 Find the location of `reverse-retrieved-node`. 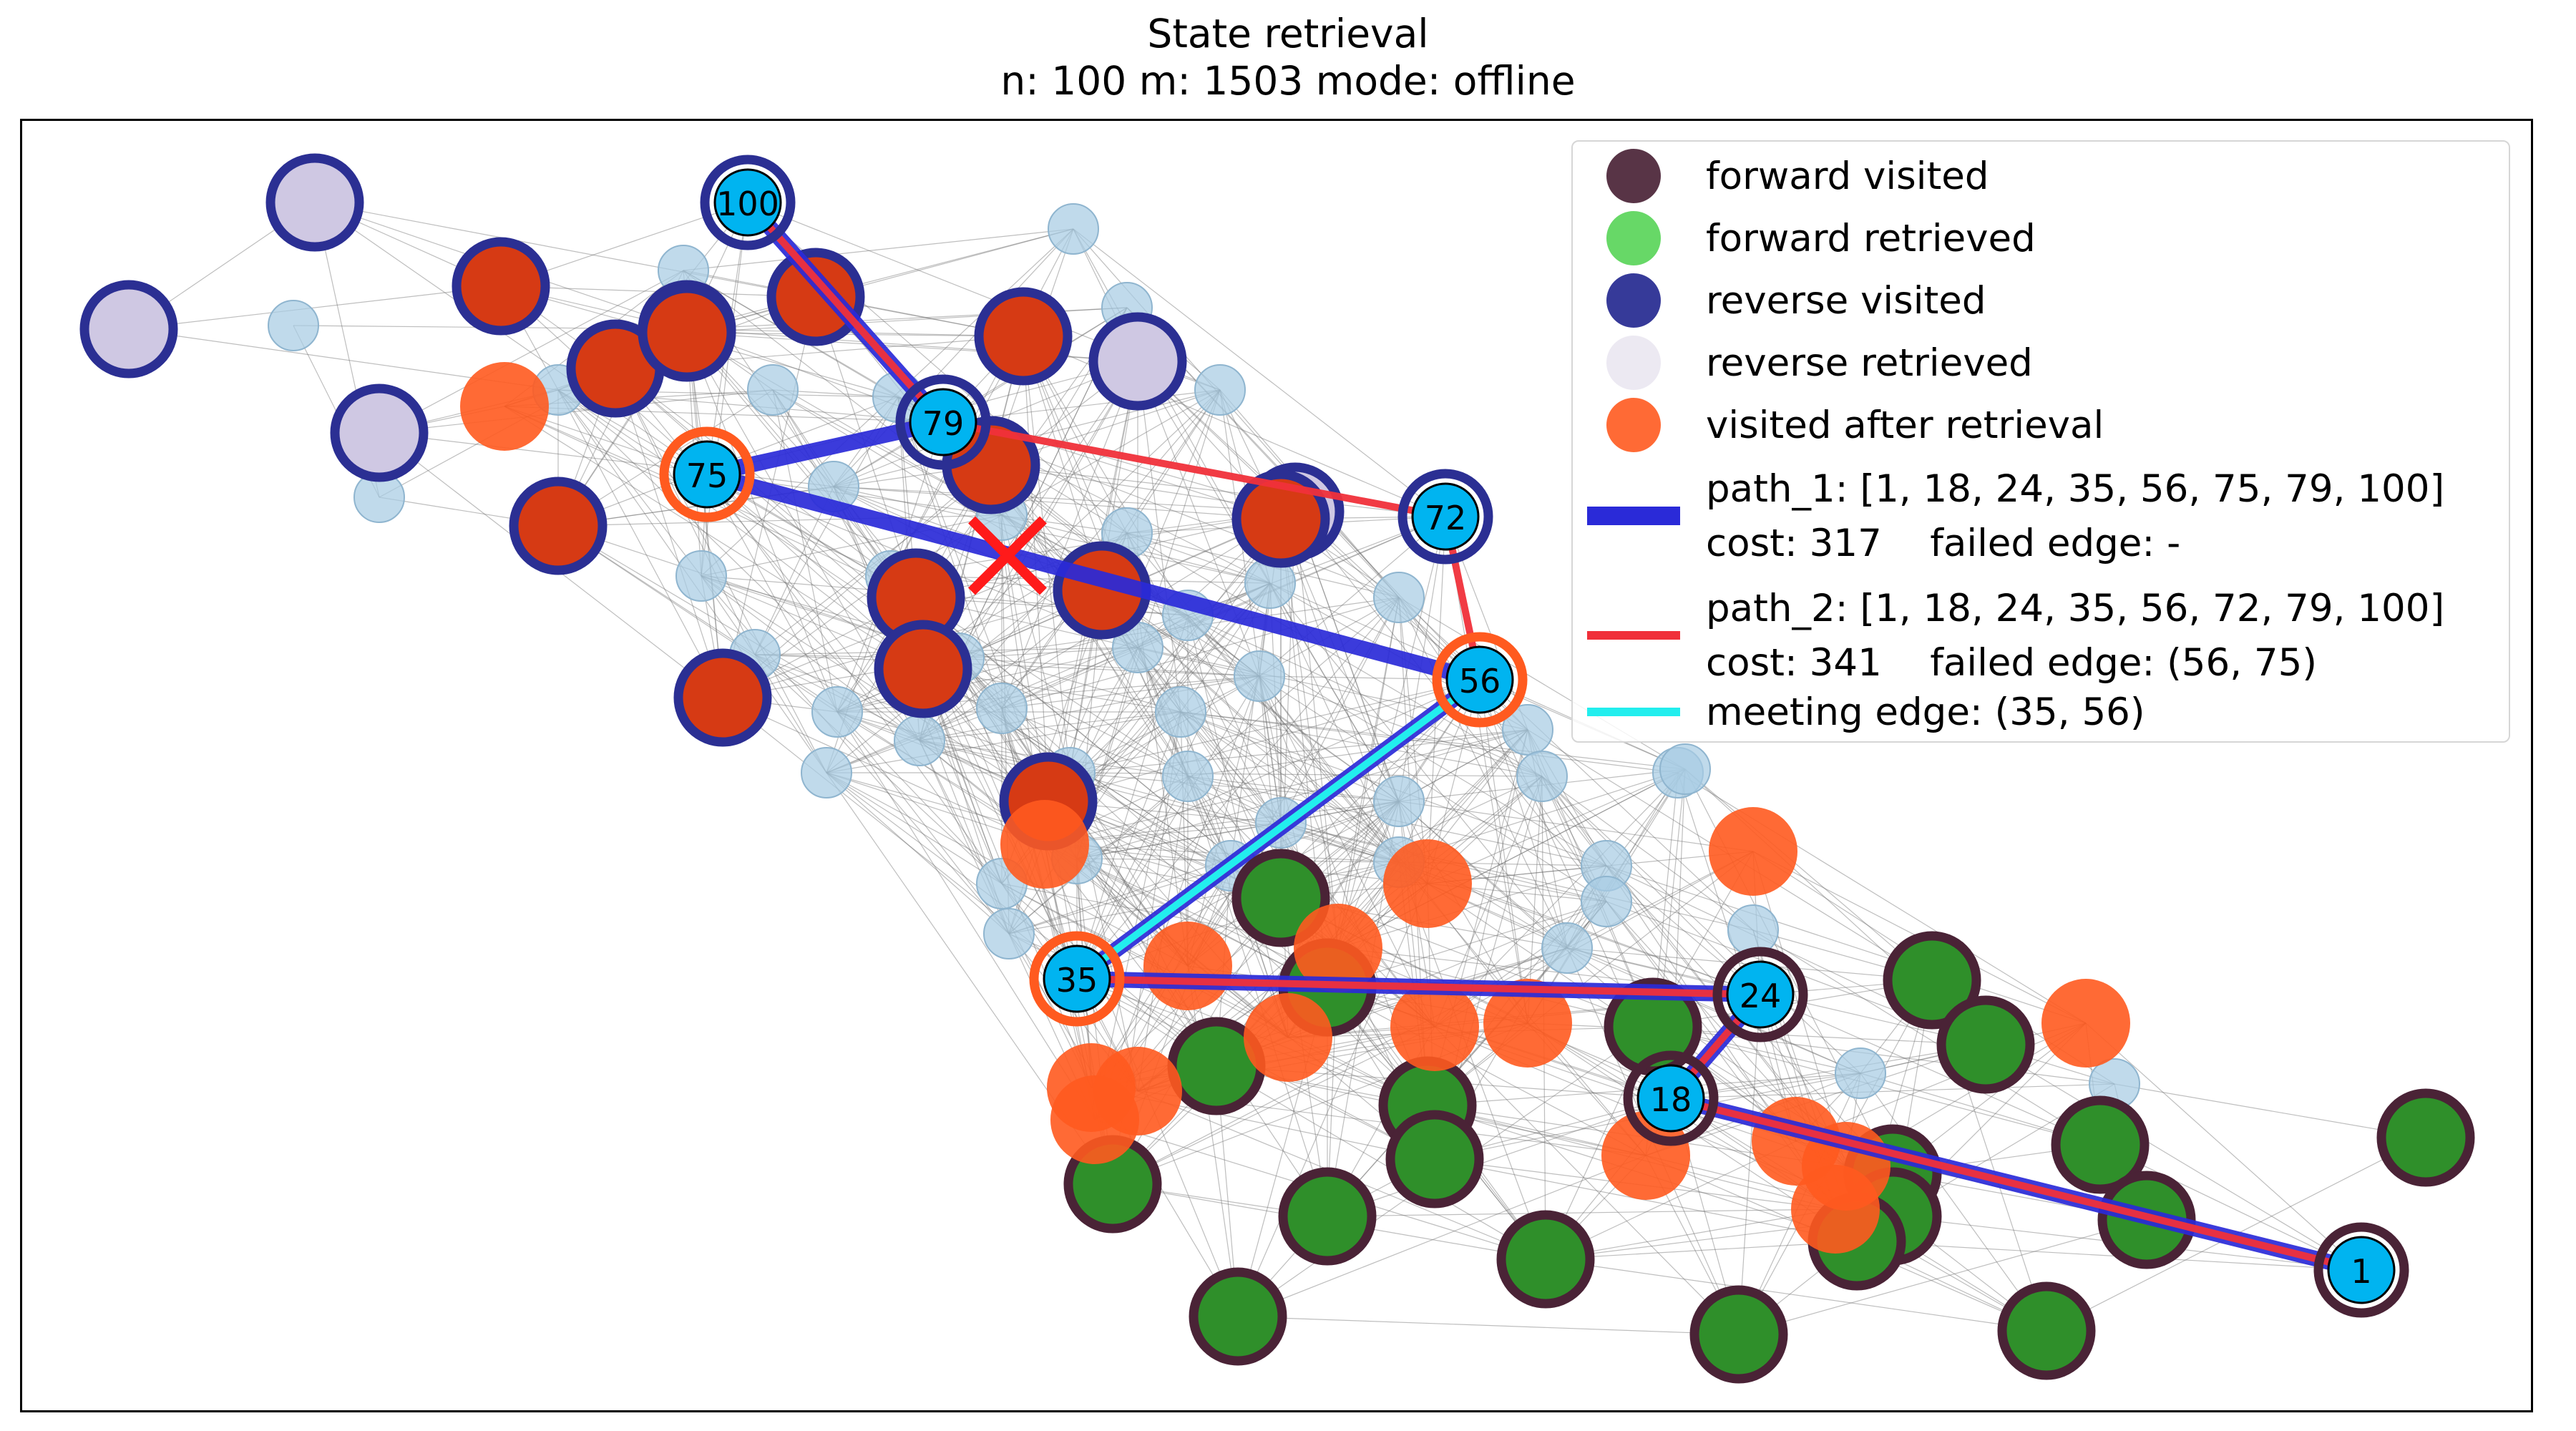

reverse-retrieved-node is located at coordinates (314, 202).